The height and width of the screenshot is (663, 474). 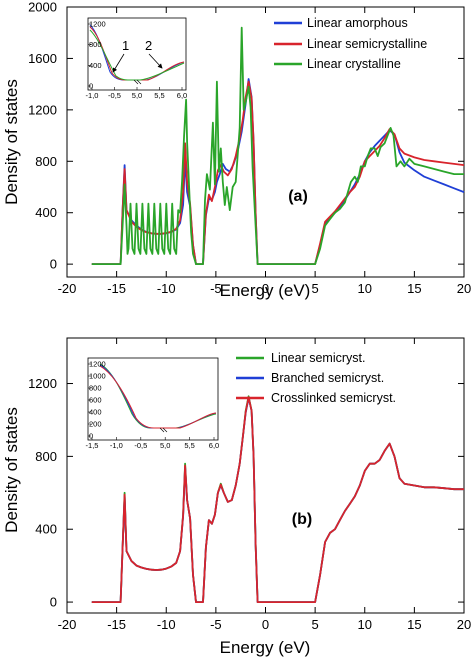 I want to click on inset-x-tick-label: -1,5, so click(x=92, y=445).